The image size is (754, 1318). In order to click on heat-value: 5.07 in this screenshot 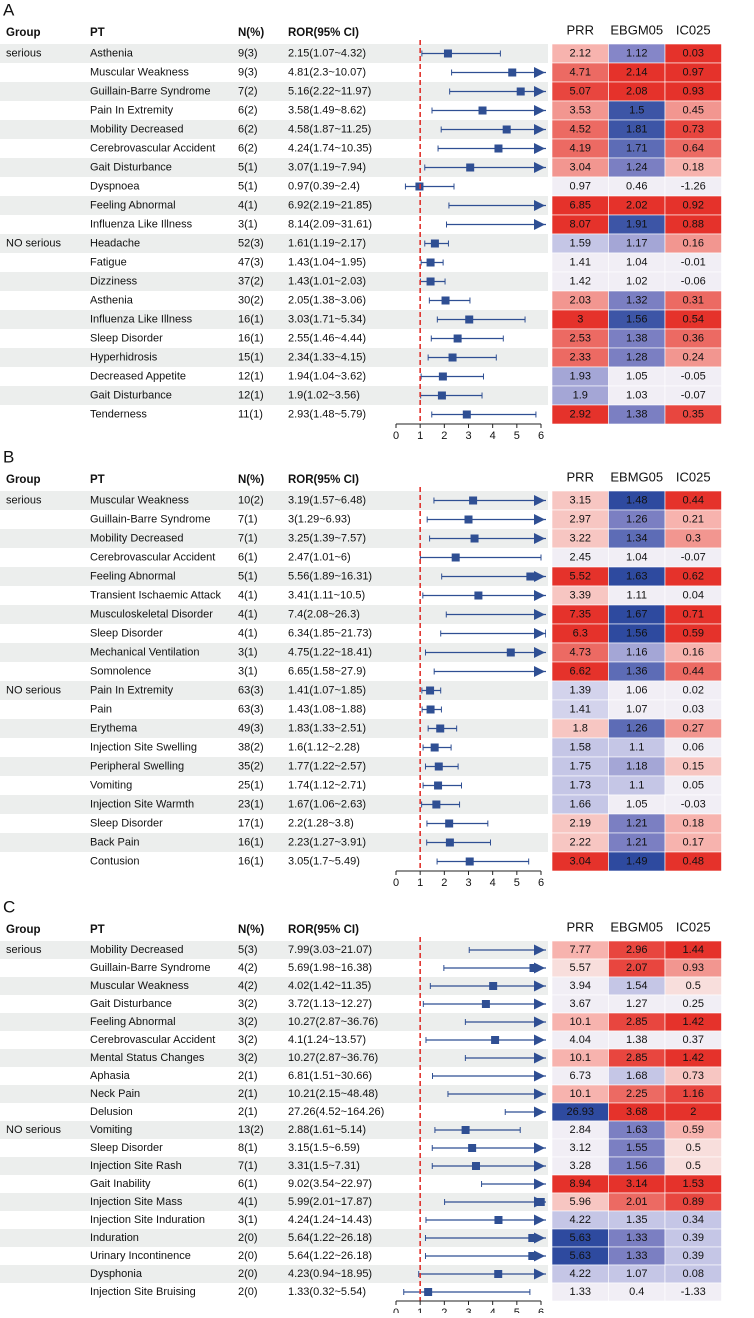, I will do `click(580, 91)`.